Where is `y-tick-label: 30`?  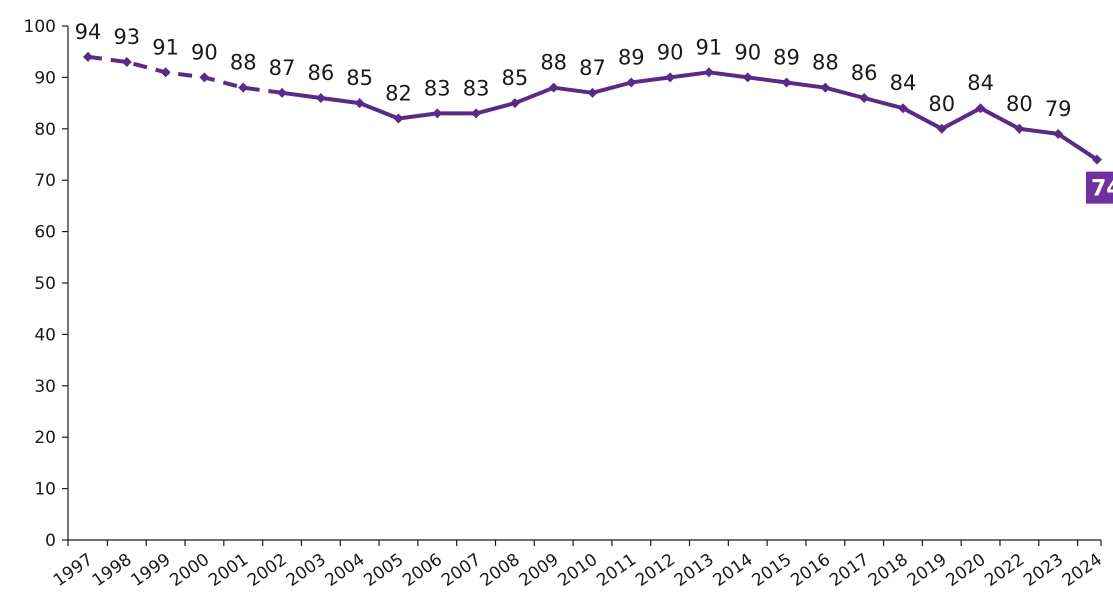
y-tick-label: 30 is located at coordinates (45, 387).